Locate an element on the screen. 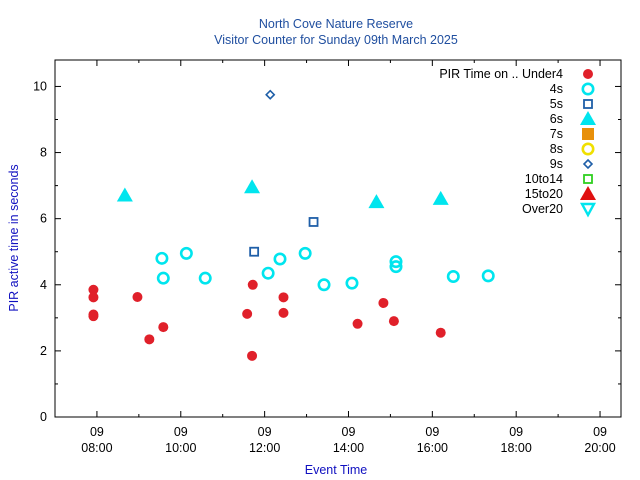  y-tick-label: 10 is located at coordinates (40, 86).